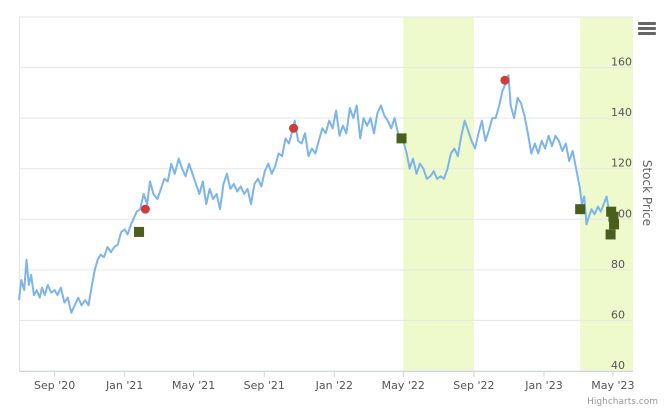  Describe the element at coordinates (621, 163) in the screenshot. I see `y-tick-label: 120` at that location.